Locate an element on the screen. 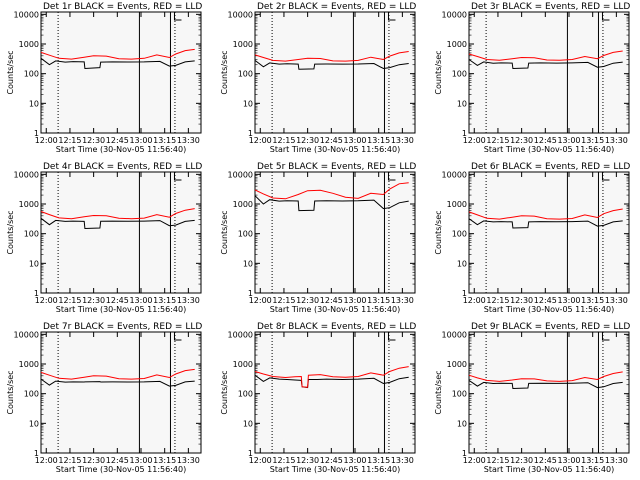  chart-title: Det 3r BLACK = Events, RED = LLD is located at coordinates (550, 7).